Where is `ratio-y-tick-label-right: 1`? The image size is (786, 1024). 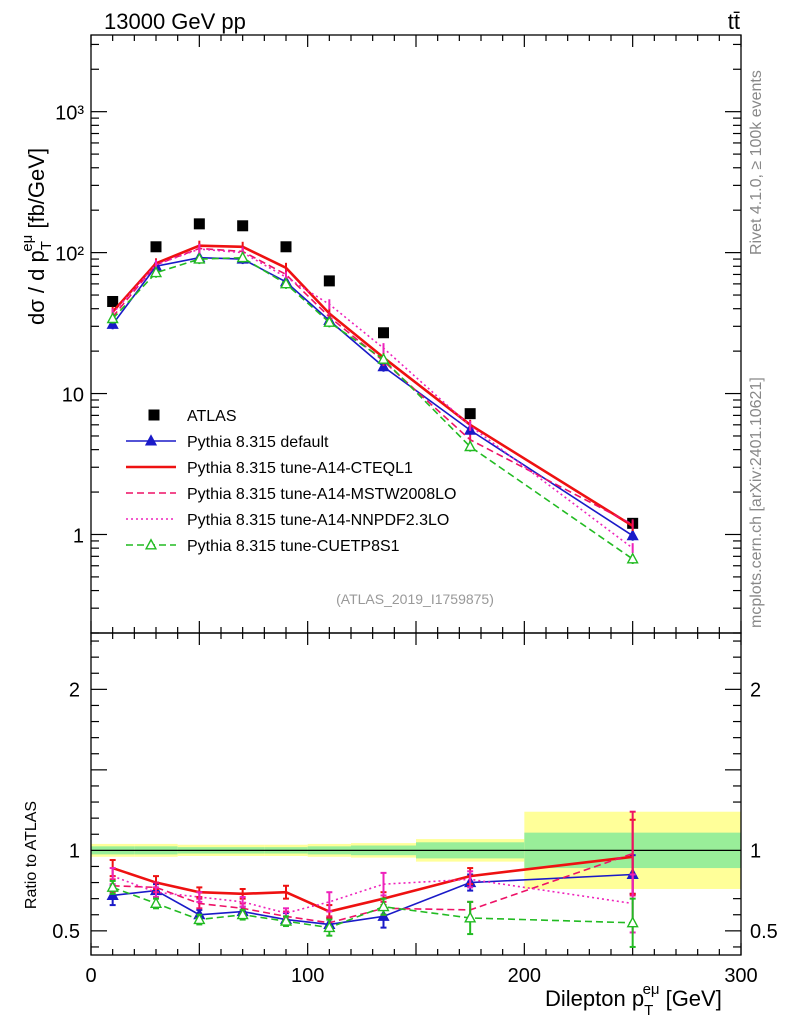
ratio-y-tick-label-right: 1 is located at coordinates (755, 851).